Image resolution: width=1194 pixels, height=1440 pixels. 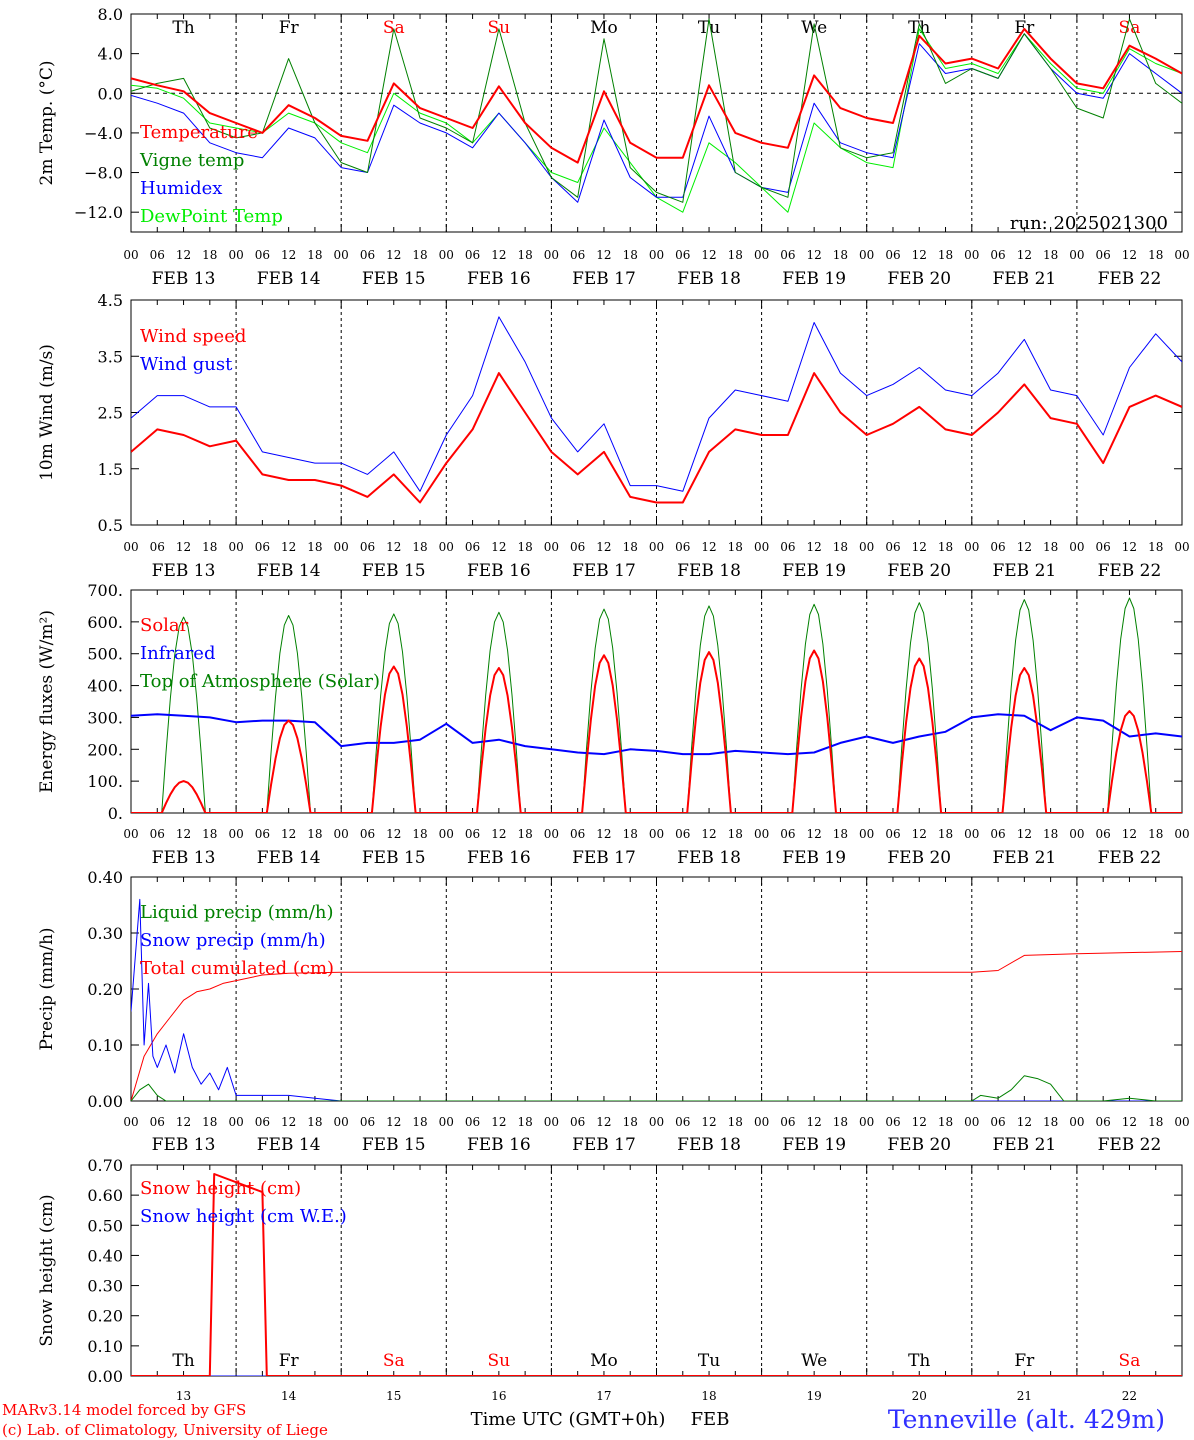 I want to click on date-label: FEB 22, so click(x=1130, y=858).